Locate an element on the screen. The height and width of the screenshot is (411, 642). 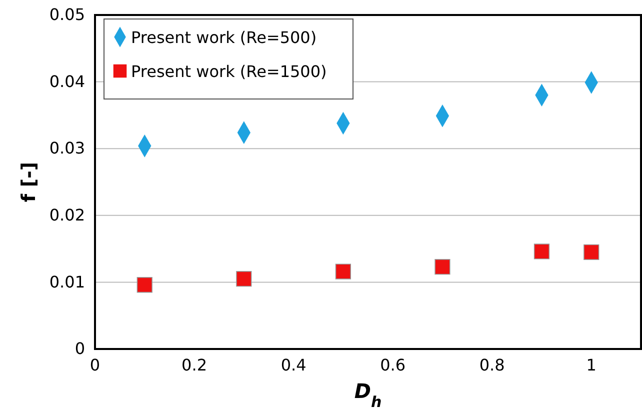
x-tick-label: 0.2 is located at coordinates (194, 364).